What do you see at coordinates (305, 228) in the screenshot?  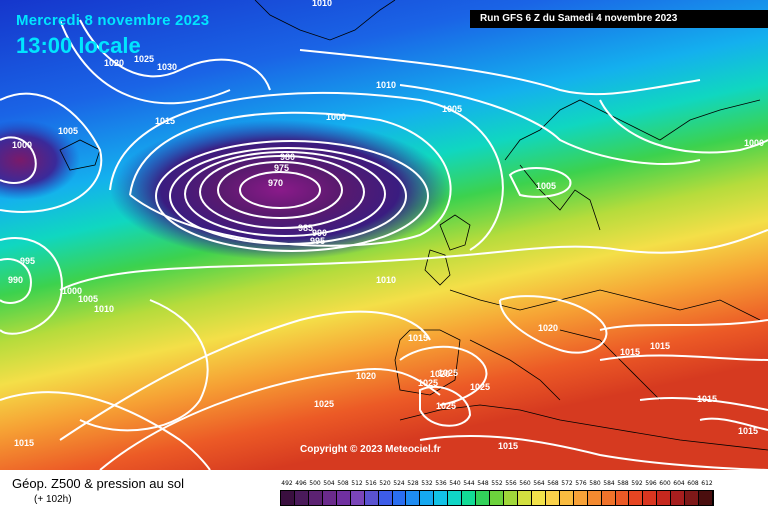 I see `isobar-label: 985` at bounding box center [305, 228].